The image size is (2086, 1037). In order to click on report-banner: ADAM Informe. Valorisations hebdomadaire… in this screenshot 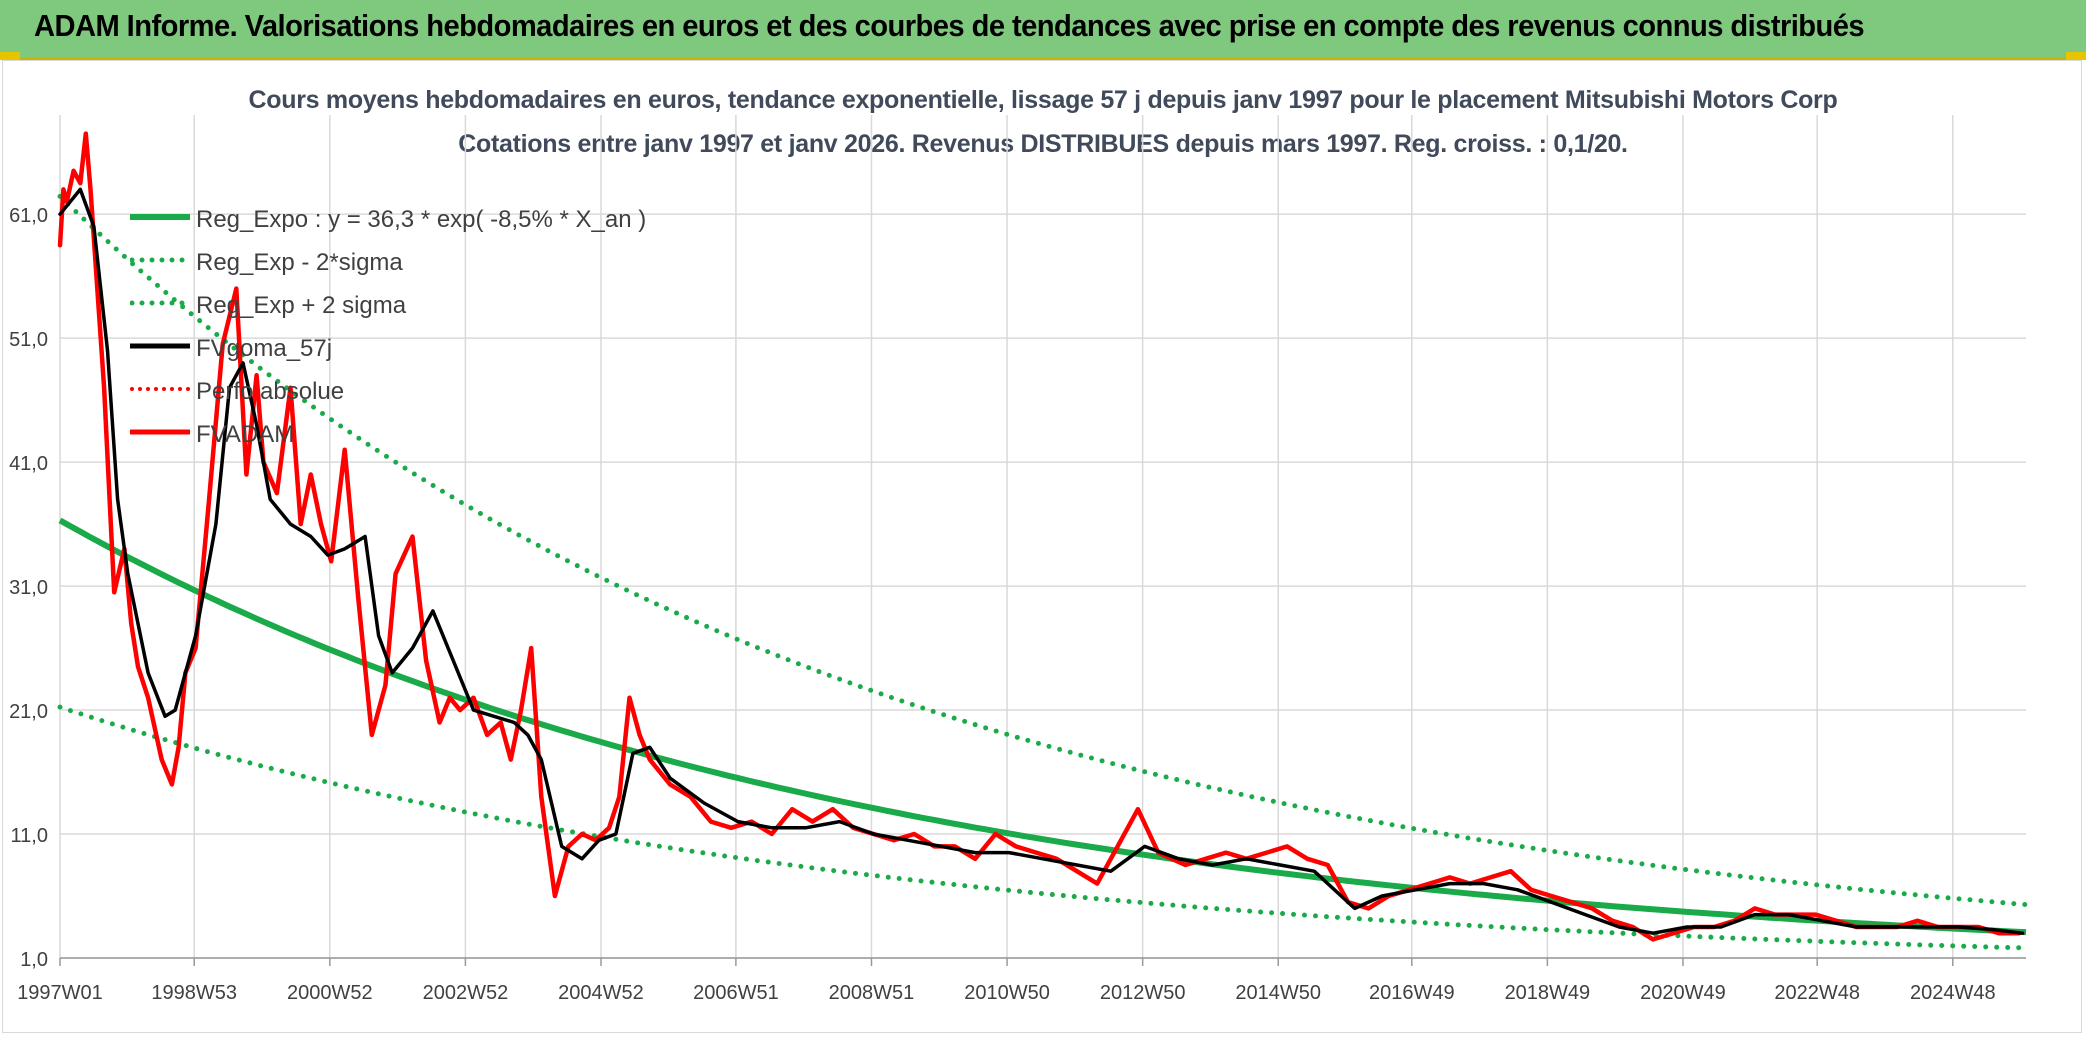, I will do `click(1043, 30)`.